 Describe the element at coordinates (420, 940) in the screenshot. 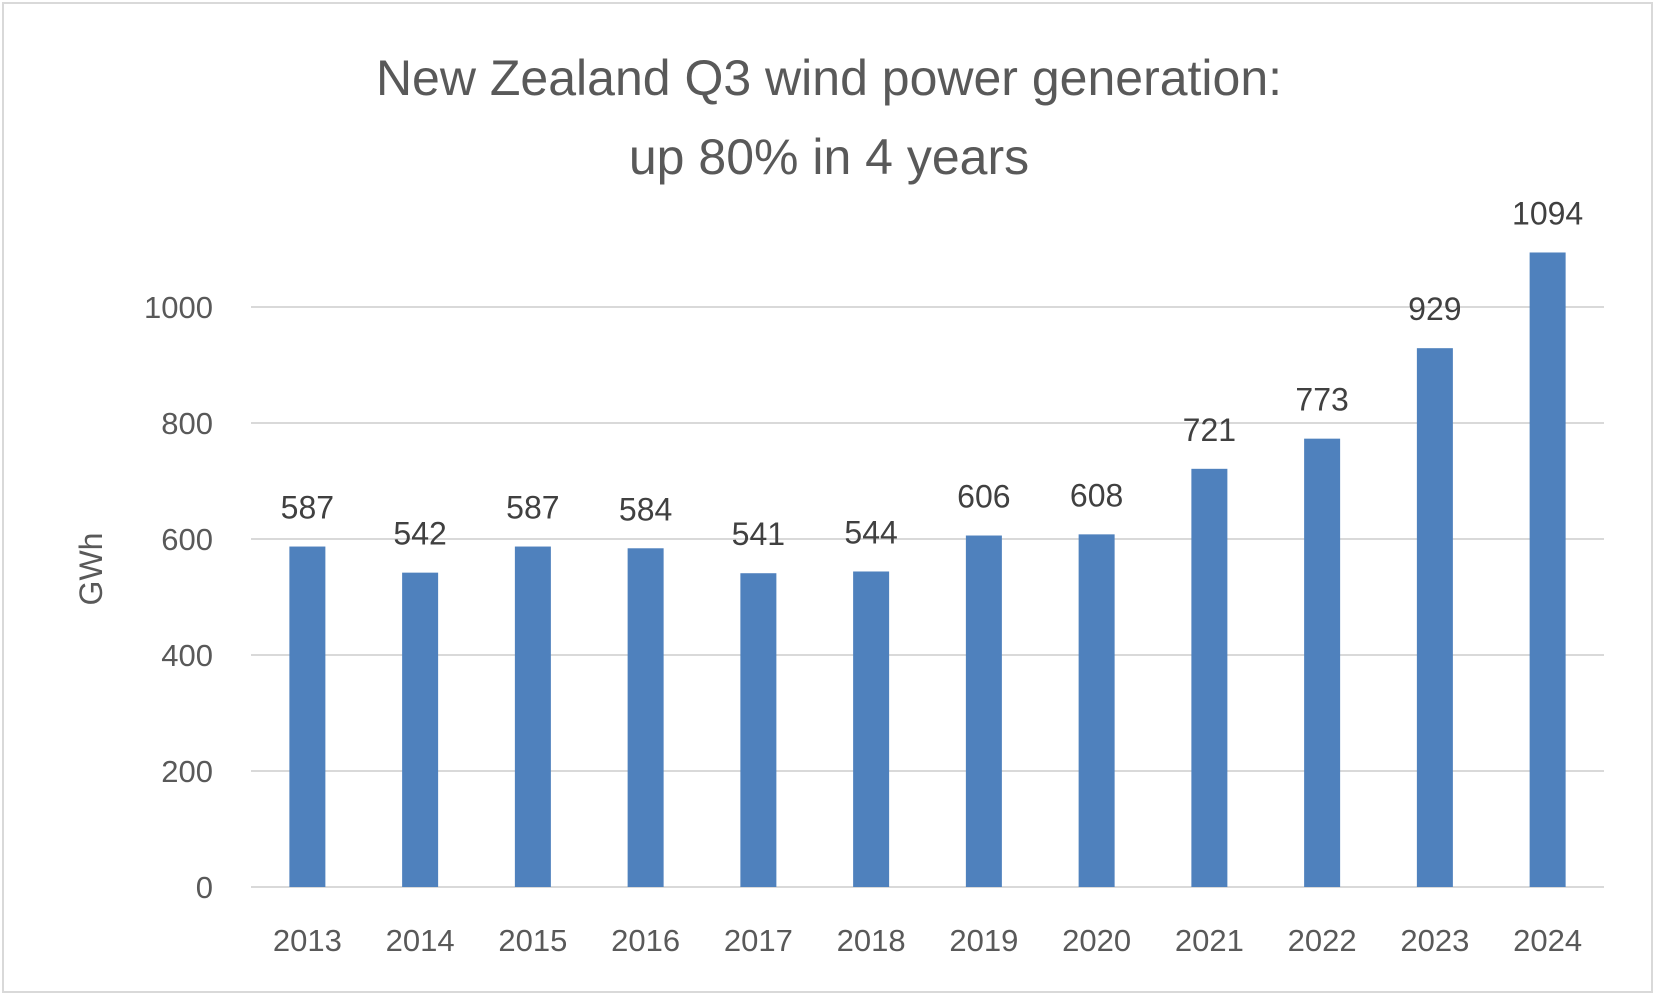

I see `x-tick-label: 2014` at that location.